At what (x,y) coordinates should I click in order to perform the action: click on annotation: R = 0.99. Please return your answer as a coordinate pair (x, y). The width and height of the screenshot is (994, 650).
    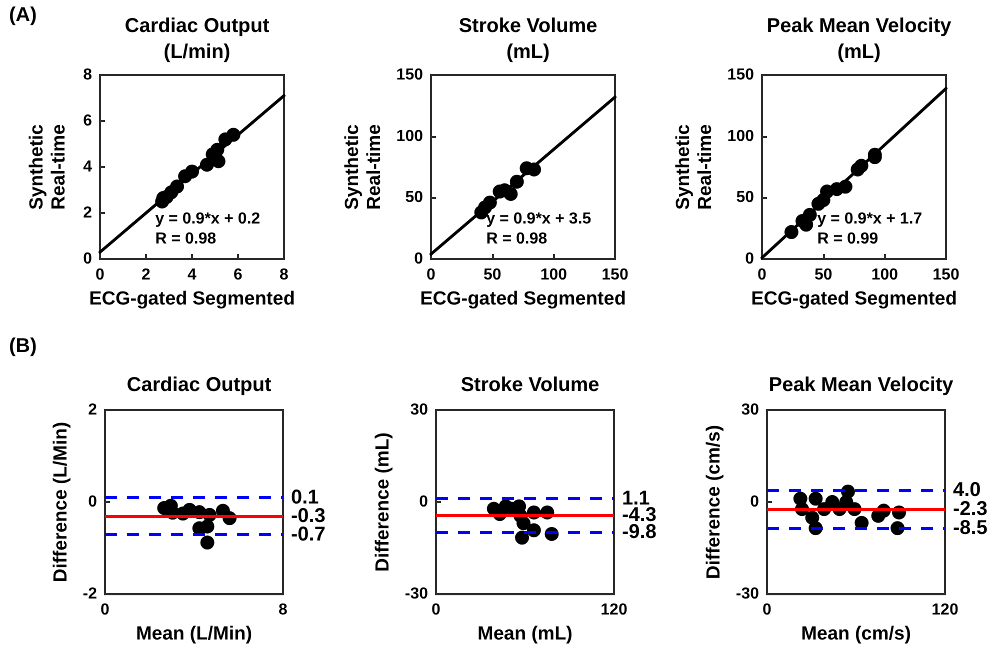
    Looking at the image, I should click on (847, 239).